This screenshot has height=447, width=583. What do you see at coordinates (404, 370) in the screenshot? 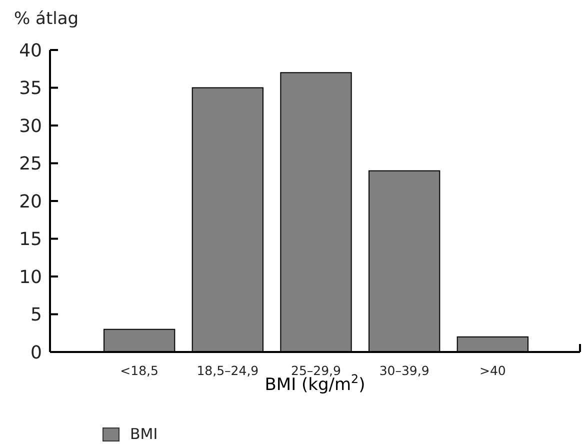
I see `x-tick-label: 30–39,9` at bounding box center [404, 370].